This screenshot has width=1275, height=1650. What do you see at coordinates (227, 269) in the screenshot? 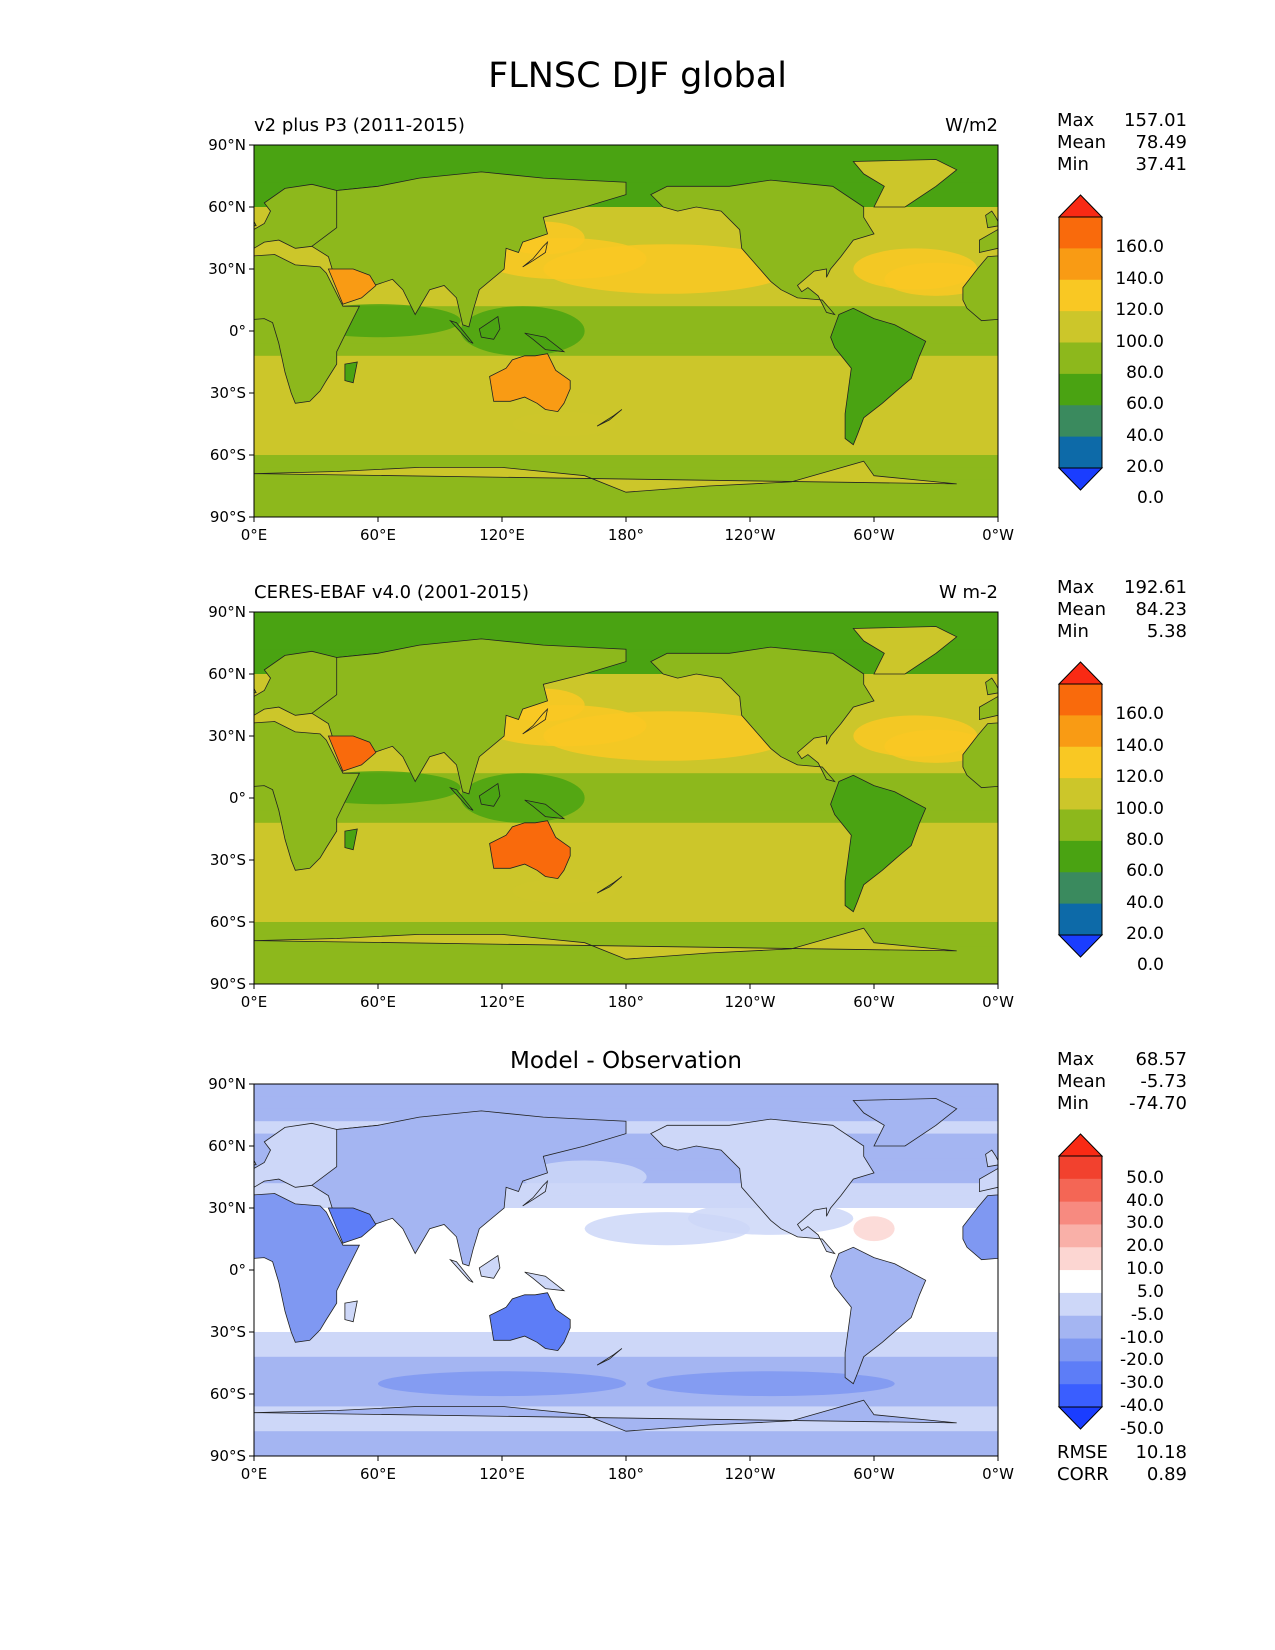
I see `lat-tick-label: 30°N` at bounding box center [227, 269].